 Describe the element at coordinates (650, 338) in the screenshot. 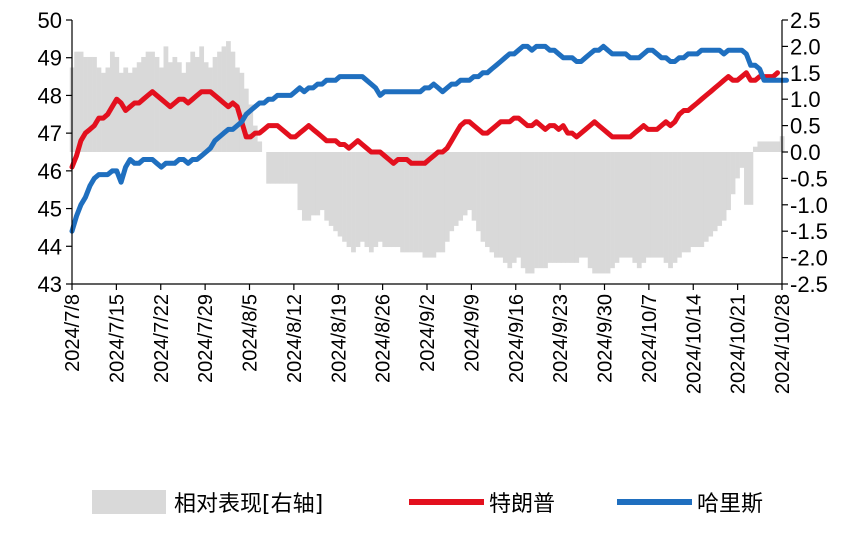

I see `x-tick-label: 2024/10/7` at that location.